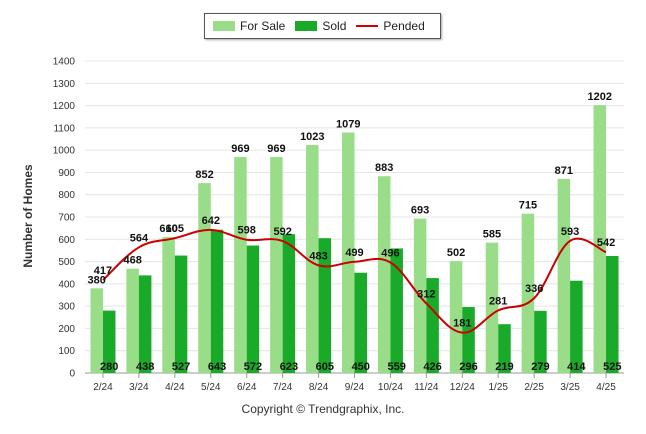  What do you see at coordinates (66, 240) in the screenshot?
I see `y-tick-label: 600` at bounding box center [66, 240].